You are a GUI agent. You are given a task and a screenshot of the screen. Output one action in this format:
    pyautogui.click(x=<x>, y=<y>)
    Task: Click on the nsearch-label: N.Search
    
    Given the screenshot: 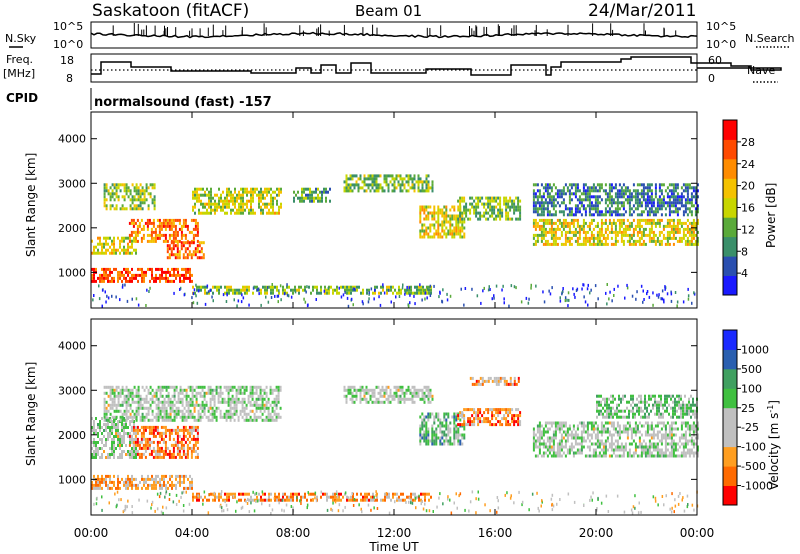 What is the action you would take?
    pyautogui.click(x=770, y=38)
    